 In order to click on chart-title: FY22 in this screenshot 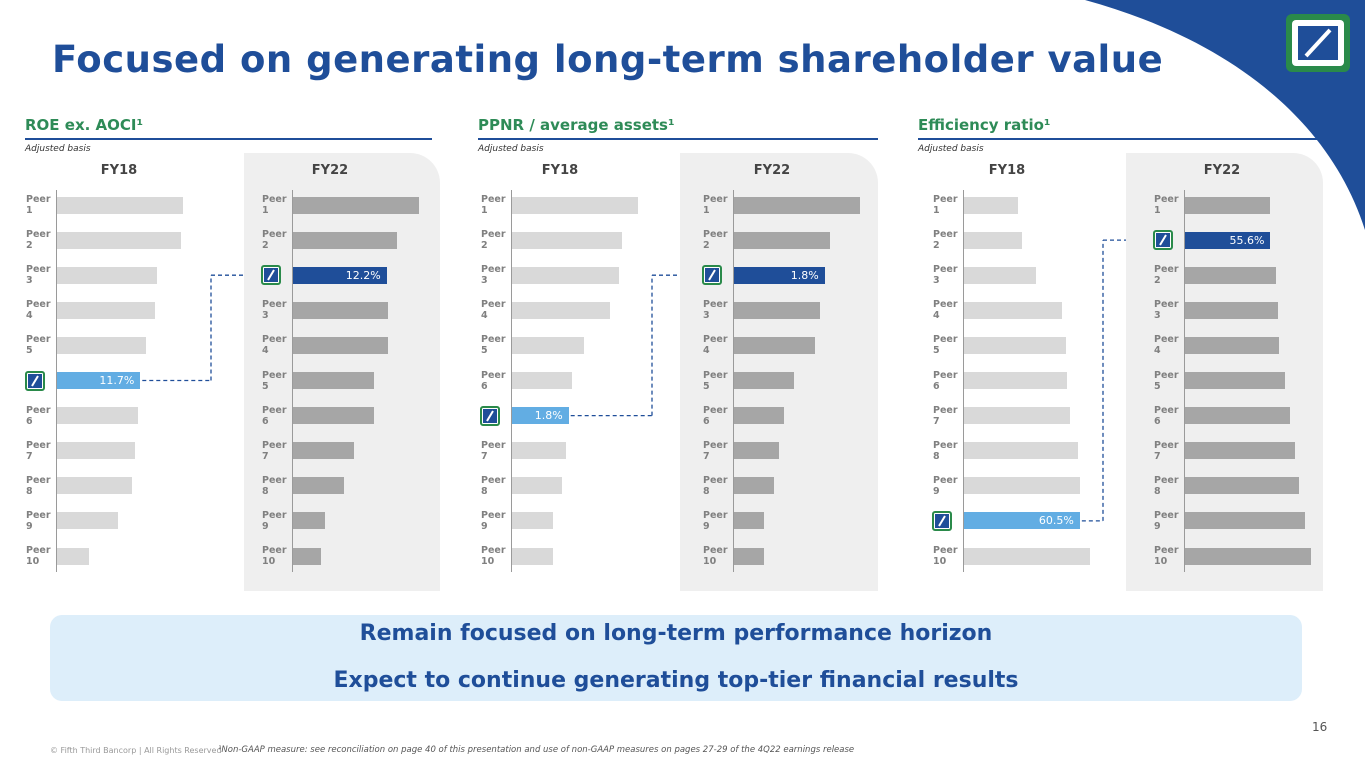, I will do `click(330, 170)`.